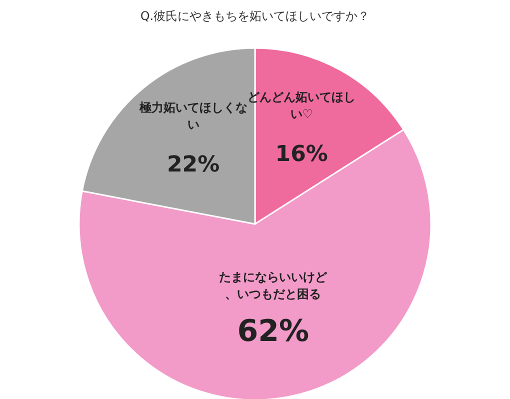 This screenshot has width=510, height=399. What do you see at coordinates (273, 332) in the screenshot?
I see `data-label: 62%` at bounding box center [273, 332].